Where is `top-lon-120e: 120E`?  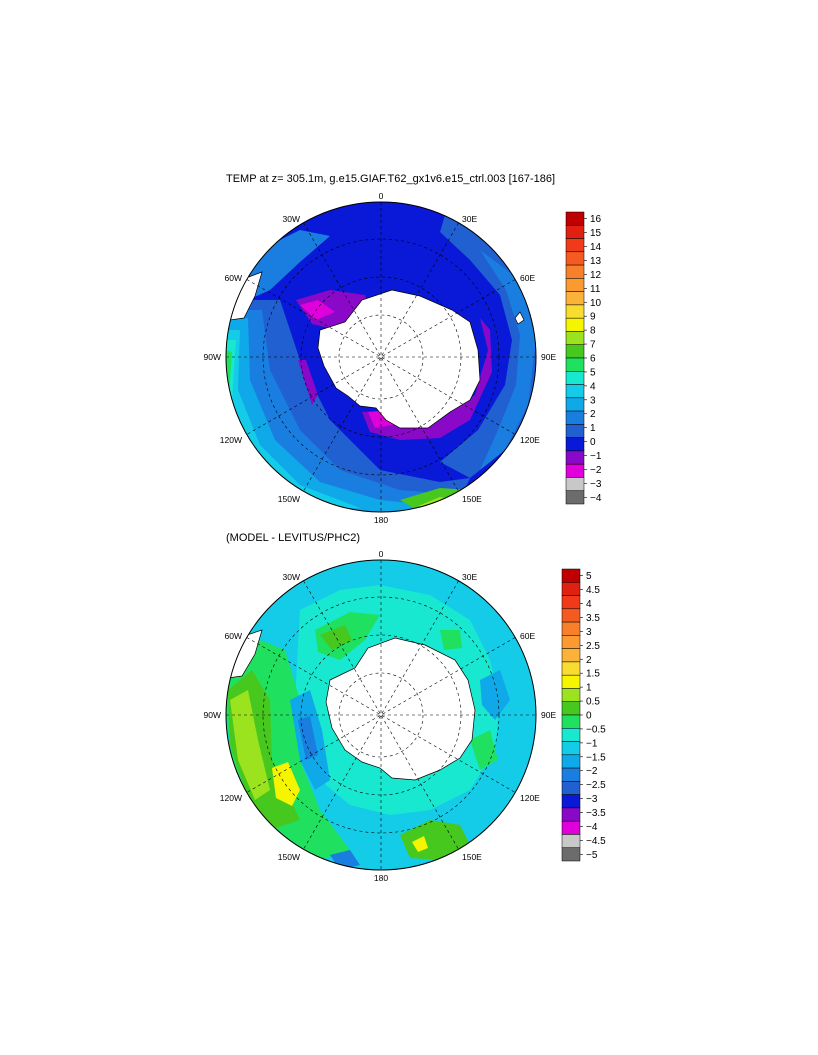
top-lon-120e: 120E is located at coordinates (530, 440).